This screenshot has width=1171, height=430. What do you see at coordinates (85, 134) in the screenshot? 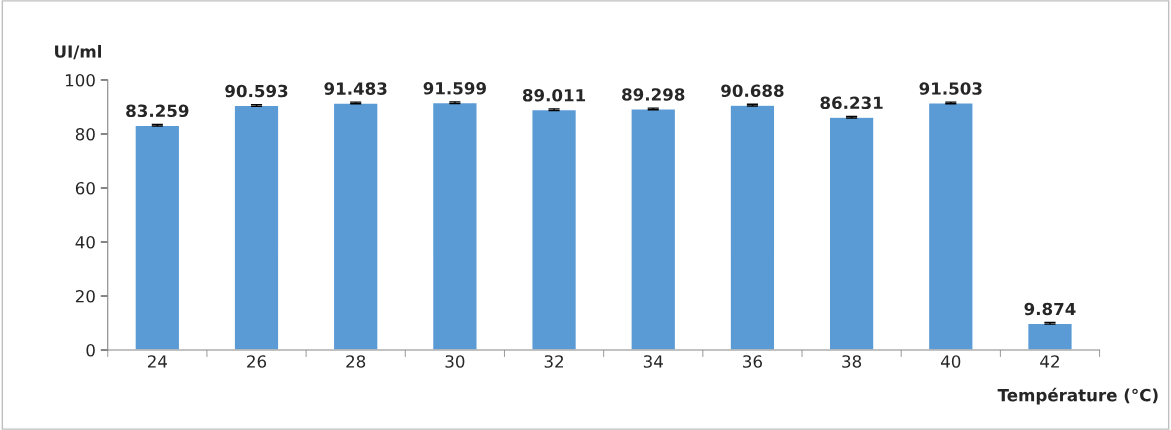
I see `y-tick-label: 80` at bounding box center [85, 134].